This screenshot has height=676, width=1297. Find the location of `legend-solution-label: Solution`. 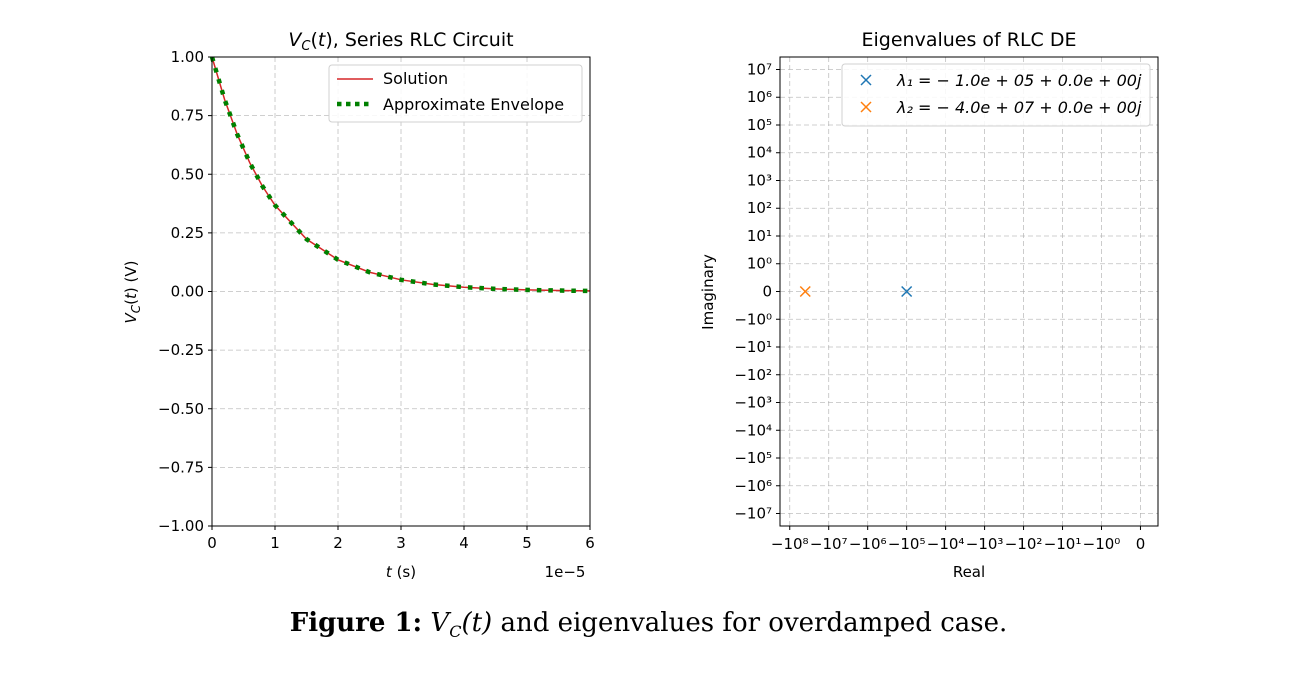

legend-solution-label: Solution is located at coordinates (415, 78).